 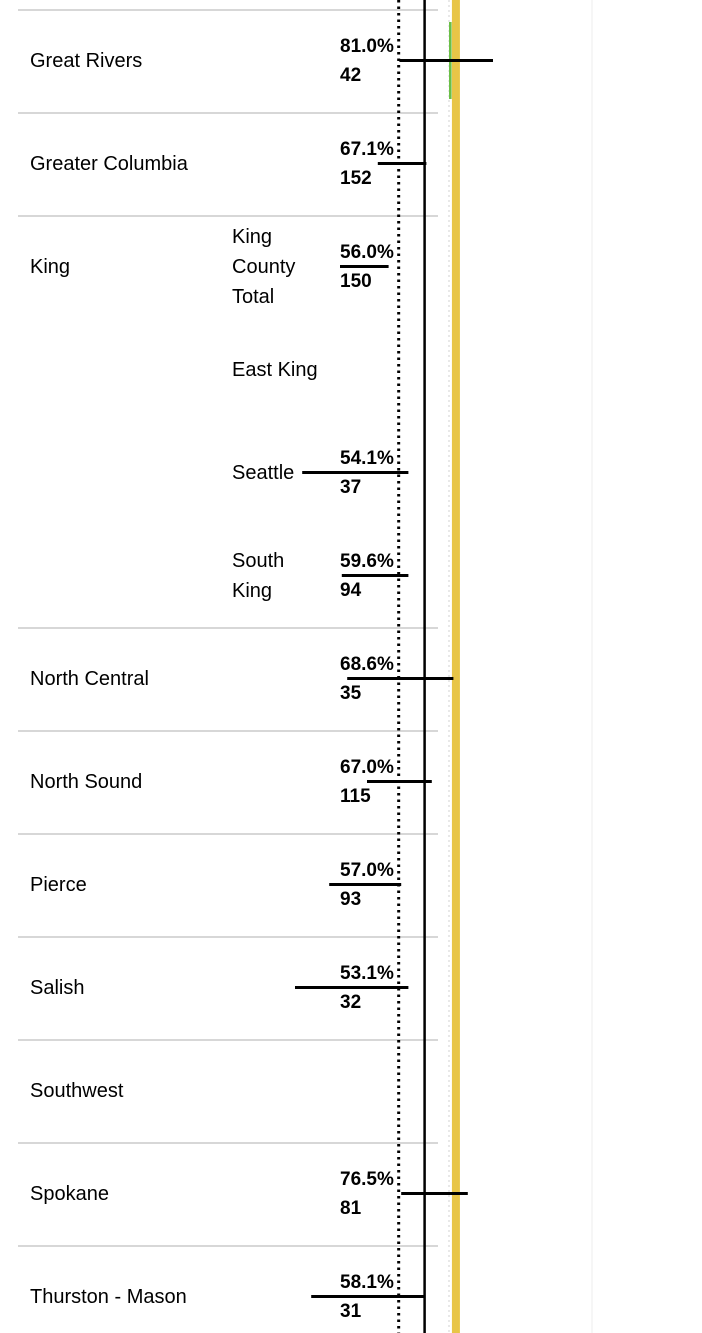 I want to click on table-row: South King 59.6% 94, so click(x=219, y=575).